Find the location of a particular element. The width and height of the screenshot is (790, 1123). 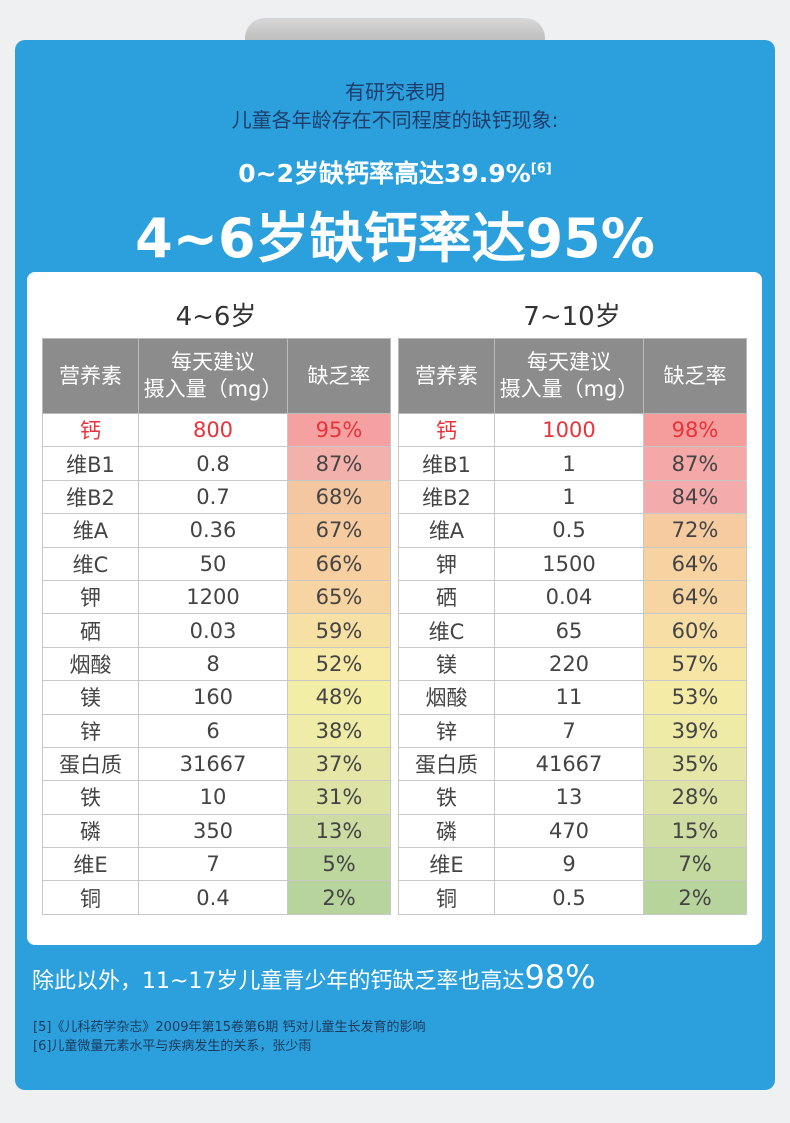

cell: 1500 is located at coordinates (569, 563).